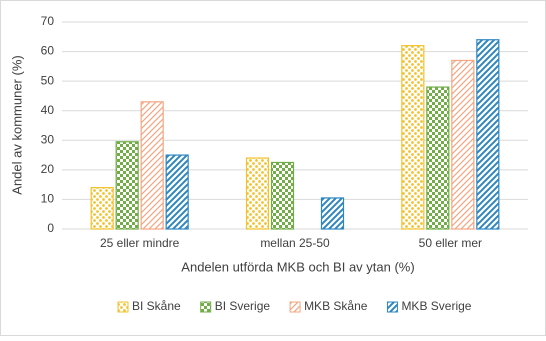 This screenshot has height=341, width=546. What do you see at coordinates (48, 80) in the screenshot?
I see `y-tick-label: 50` at bounding box center [48, 80].